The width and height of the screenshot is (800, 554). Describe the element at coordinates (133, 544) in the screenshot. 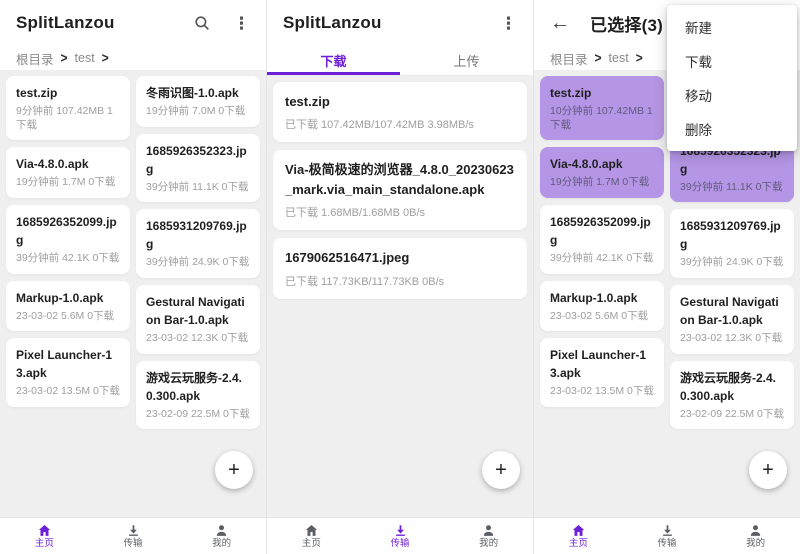

I see `nav-label: 传输` at that location.